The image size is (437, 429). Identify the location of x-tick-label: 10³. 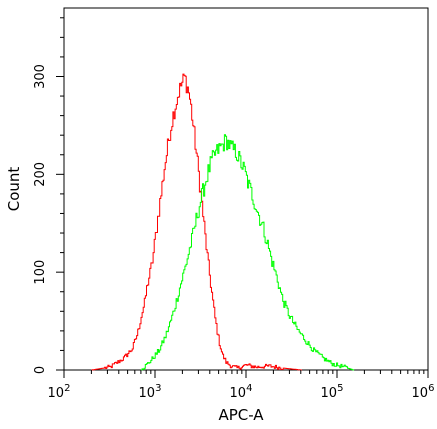
(150, 392).